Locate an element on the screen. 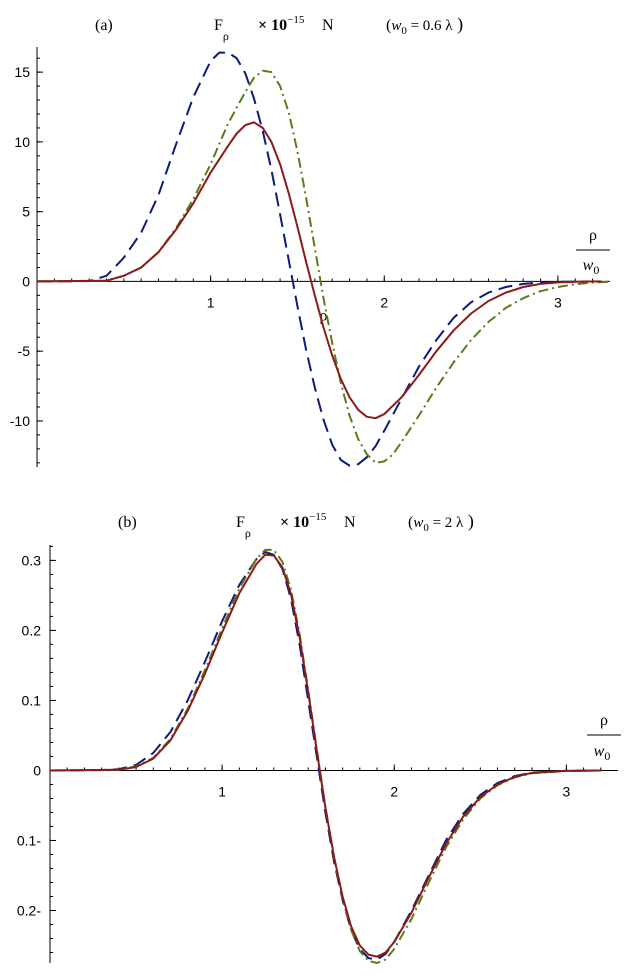 Image resolution: width=628 pixels, height=977 pixels. y-tick-label: 0.2- is located at coordinates (29, 910).